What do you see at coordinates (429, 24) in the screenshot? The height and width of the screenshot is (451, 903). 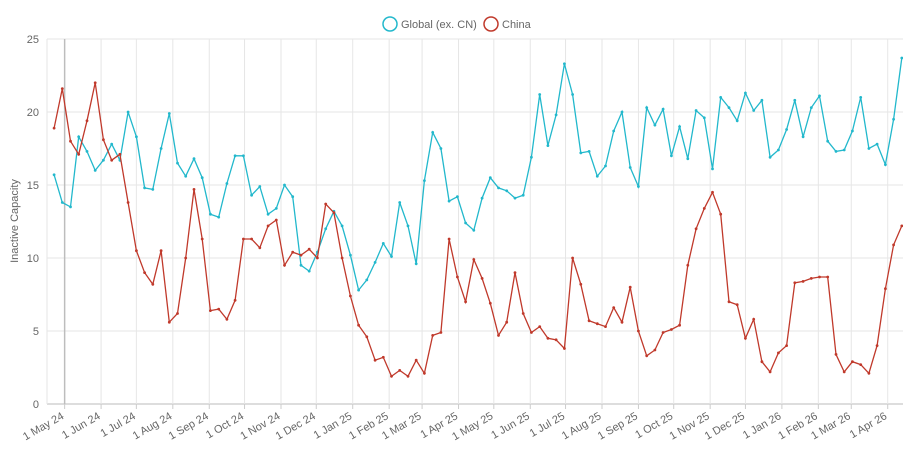 I see `legend-item-global: Global (ex. CN)` at bounding box center [429, 24].